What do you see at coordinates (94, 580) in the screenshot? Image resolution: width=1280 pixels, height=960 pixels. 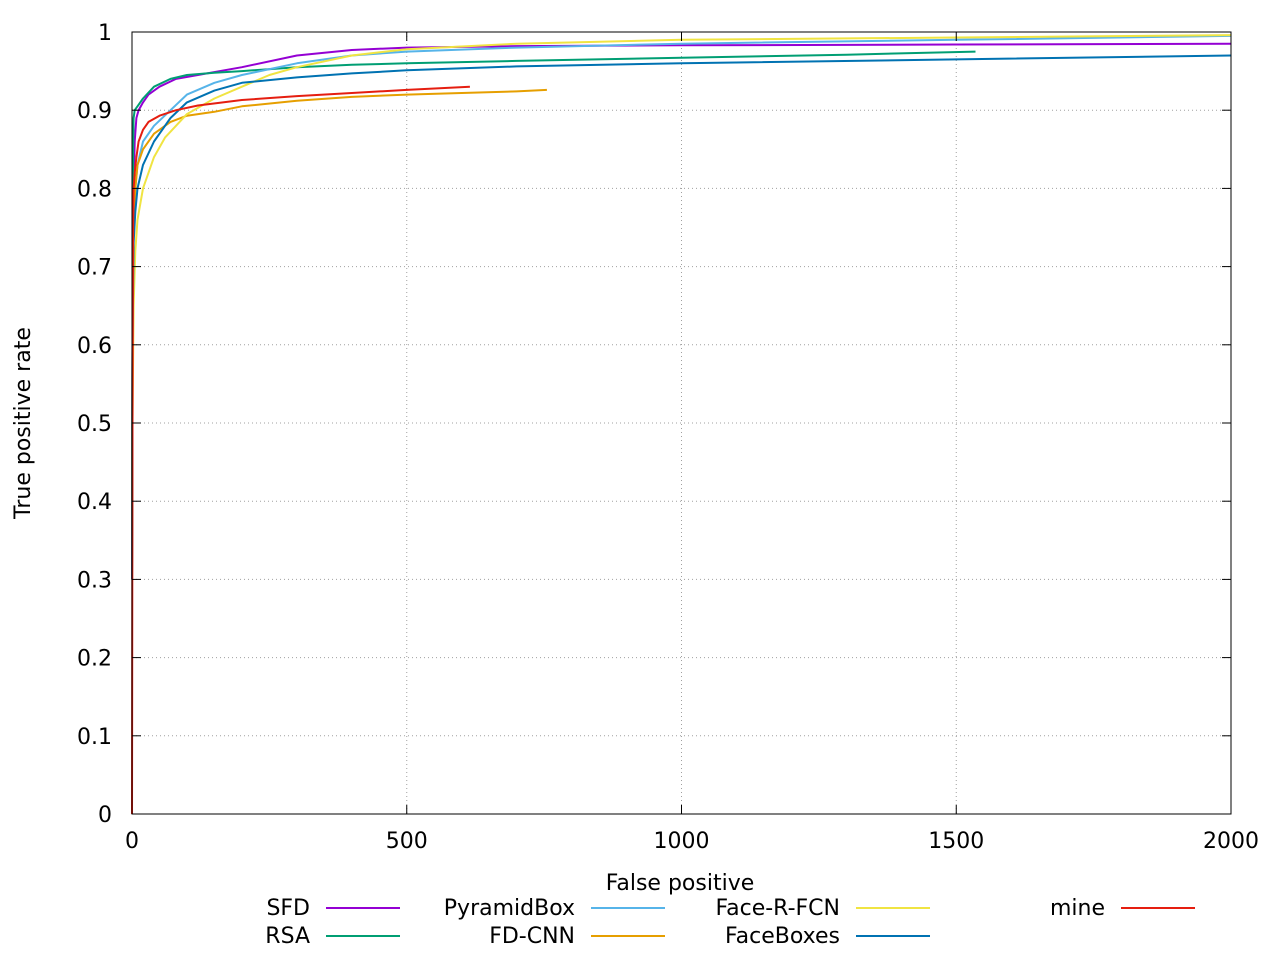 I see `y-tick-label: 0.3` at bounding box center [94, 580].